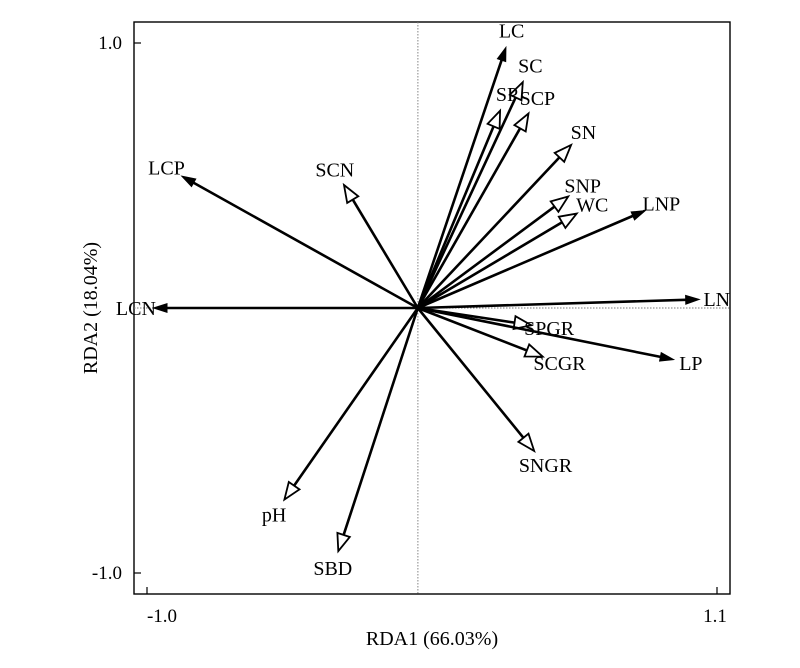 This screenshot has height=668, width=800. What do you see at coordinates (551, 304) in the screenshot?
I see `vector-shaft-ln` at bounding box center [551, 304].